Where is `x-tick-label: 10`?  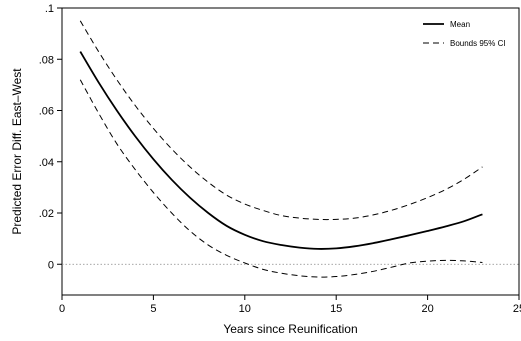 x-tick-label: 10 is located at coordinates (245, 309).